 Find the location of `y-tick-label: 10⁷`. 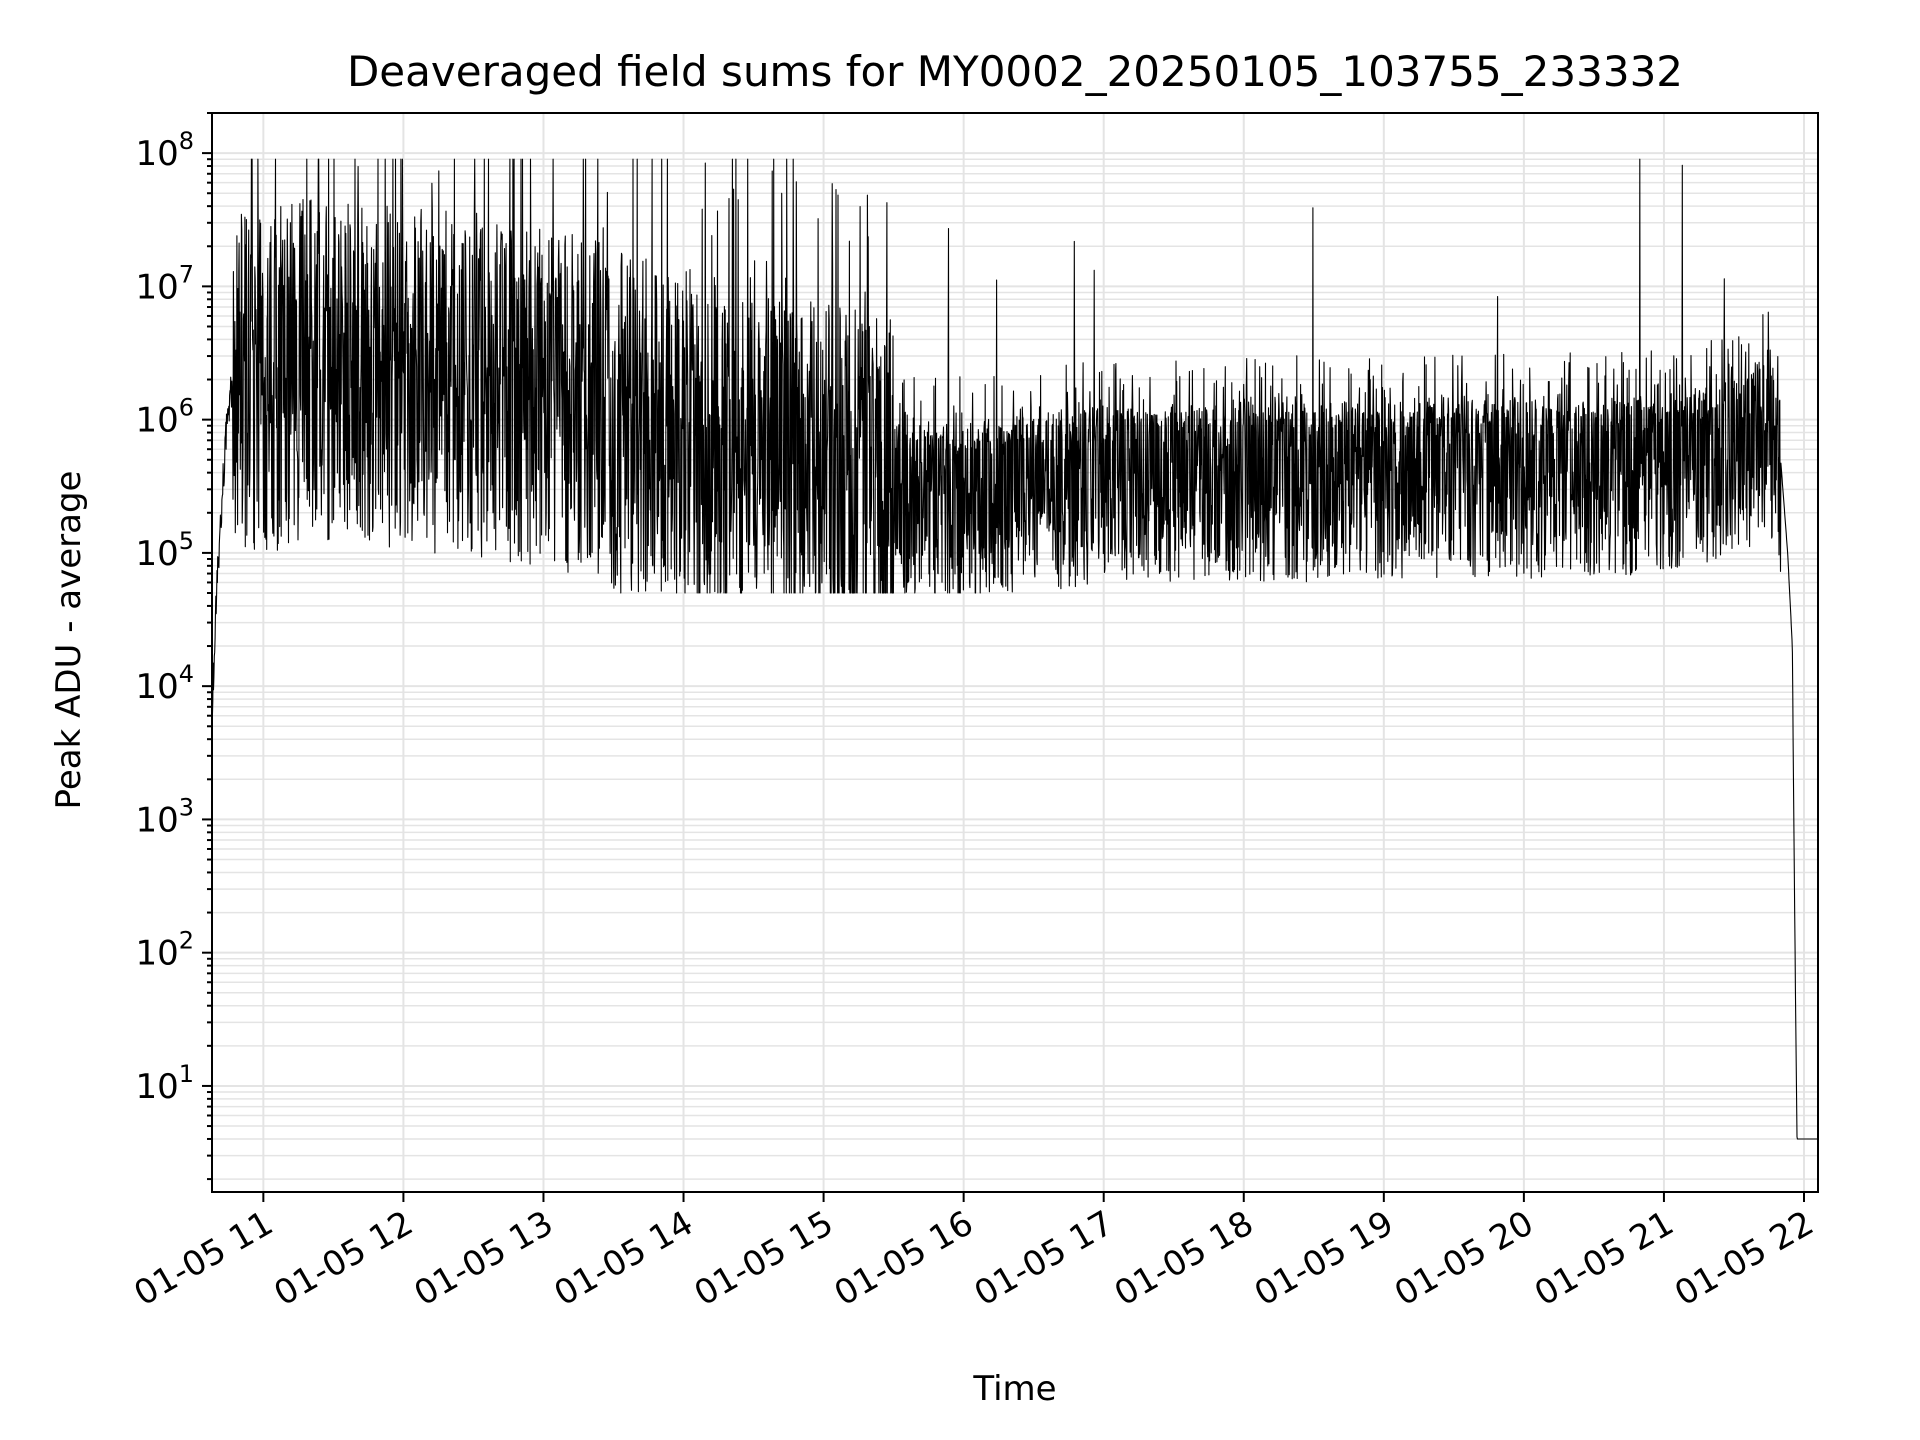

y-tick-label: 10⁷ is located at coordinates (164, 283).